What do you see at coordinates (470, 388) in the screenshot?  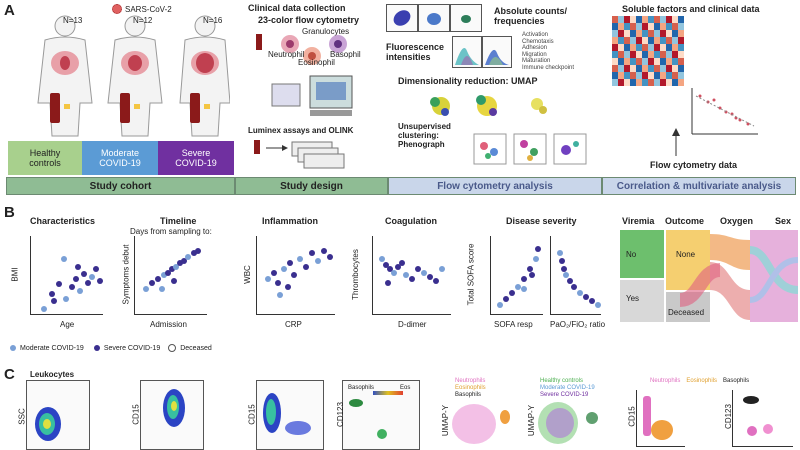 I see `legend-eosinophils: Eosinophils` at bounding box center [470, 388].